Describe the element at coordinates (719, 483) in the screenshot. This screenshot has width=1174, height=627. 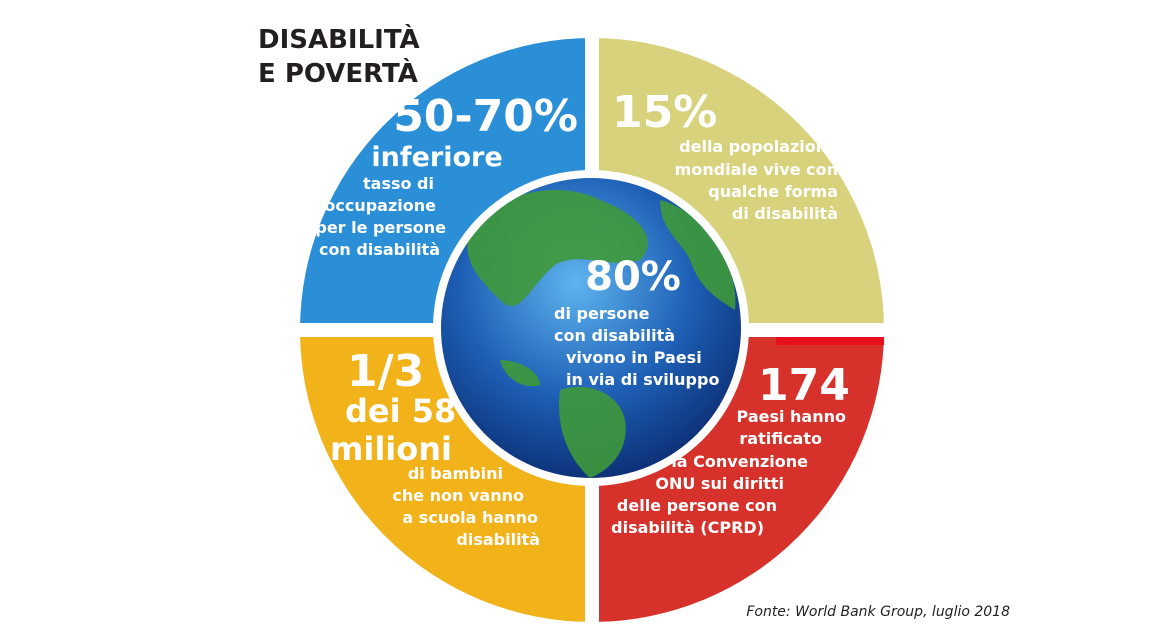
I see `text-line: ONU sui diritti` at that location.